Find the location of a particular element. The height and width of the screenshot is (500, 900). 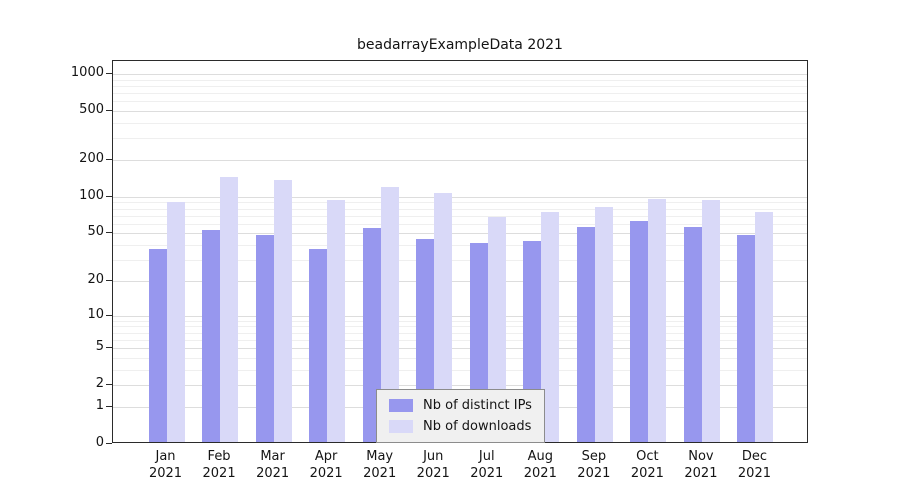

y-tick-label-200: 200 is located at coordinates (91, 158).